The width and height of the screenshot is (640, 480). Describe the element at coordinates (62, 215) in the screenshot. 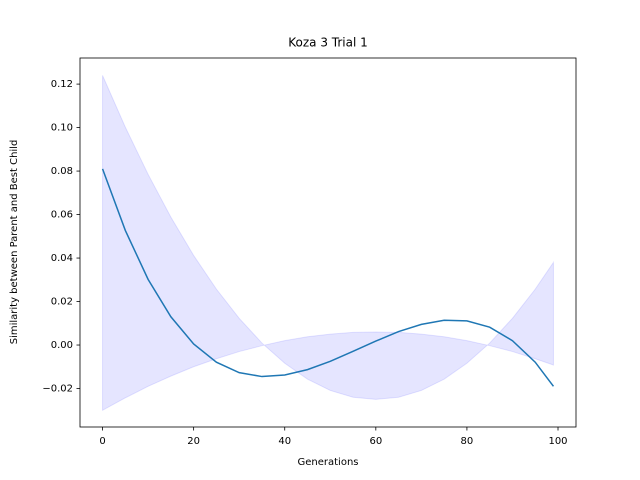

I see `y-tick-label: 0.06` at that location.